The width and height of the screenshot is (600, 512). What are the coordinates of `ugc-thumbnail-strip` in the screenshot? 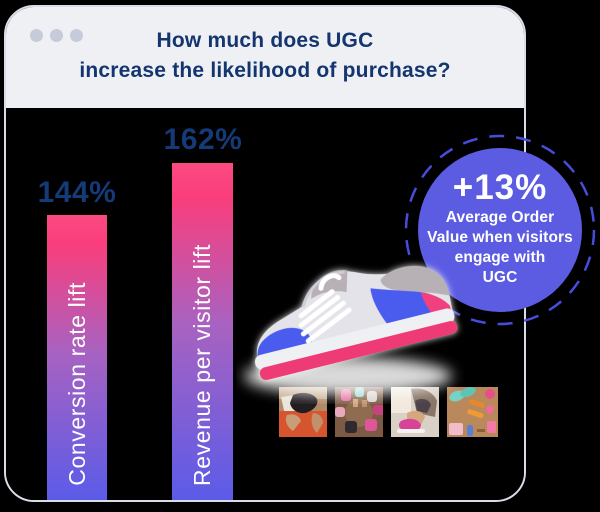 It's located at (388, 412).